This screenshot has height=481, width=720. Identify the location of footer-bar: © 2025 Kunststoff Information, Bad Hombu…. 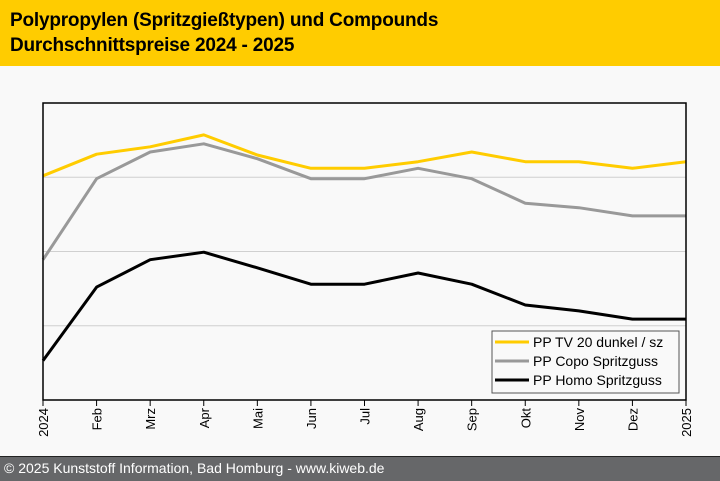
(360, 468).